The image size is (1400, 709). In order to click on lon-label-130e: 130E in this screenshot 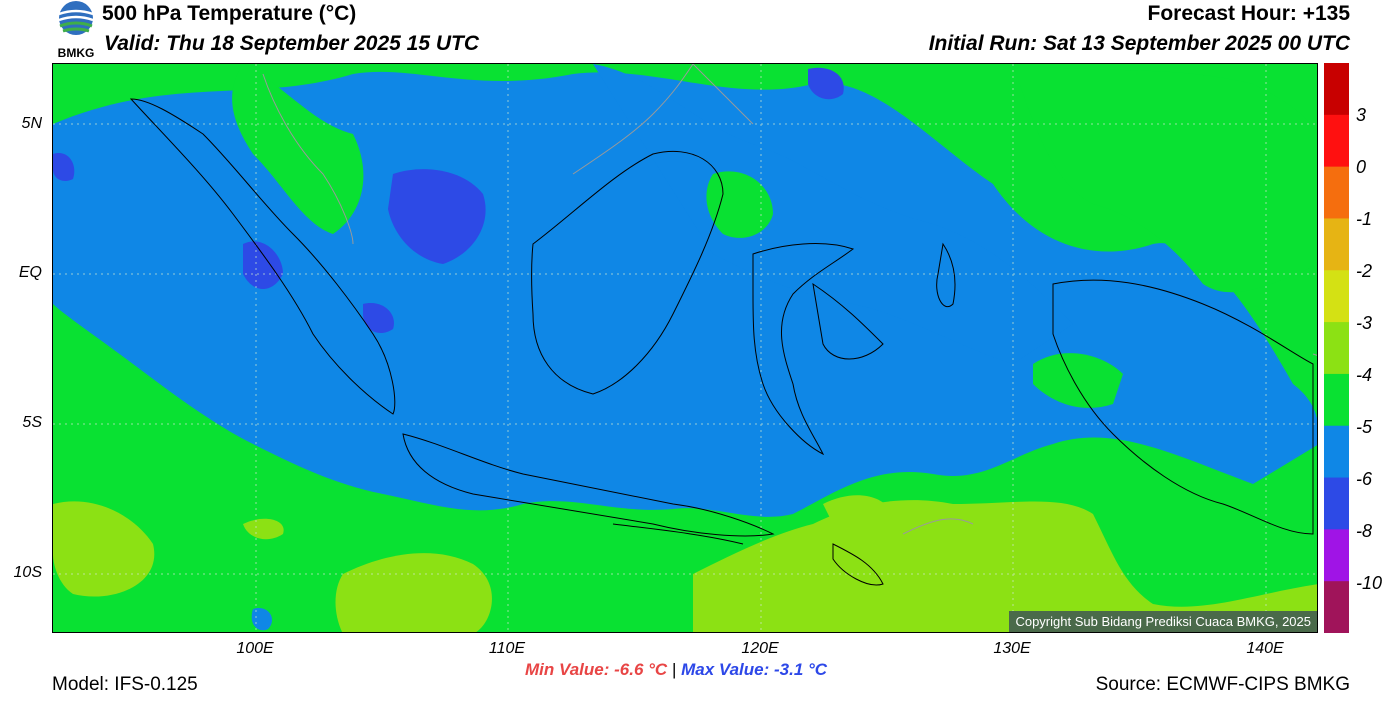, I will do `click(1012, 648)`.